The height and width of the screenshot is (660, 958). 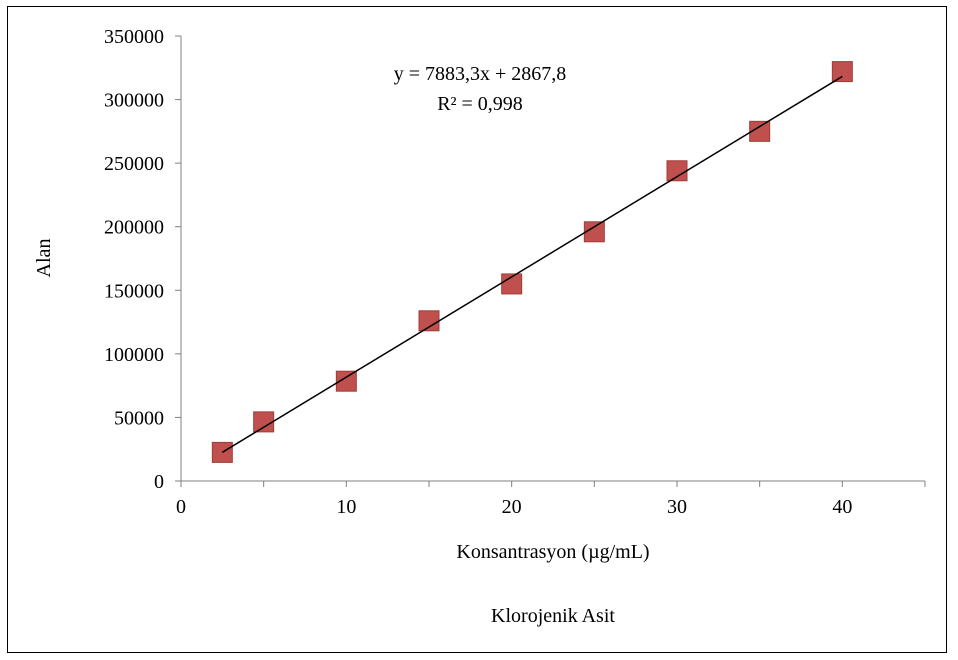 I want to click on x-tick-label: 10, so click(x=346, y=507).